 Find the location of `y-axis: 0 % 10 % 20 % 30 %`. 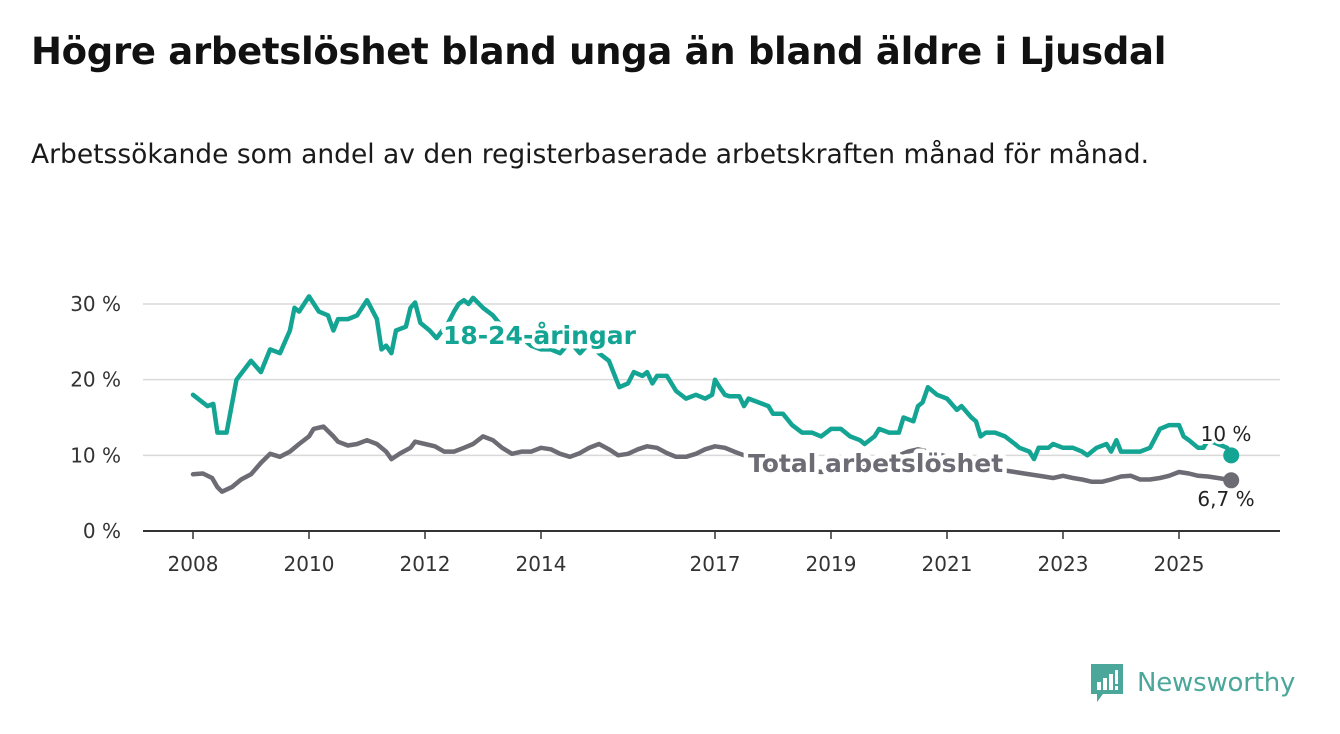

y-axis: 0 % 10 % 20 % 30 % is located at coordinates (95, 417).